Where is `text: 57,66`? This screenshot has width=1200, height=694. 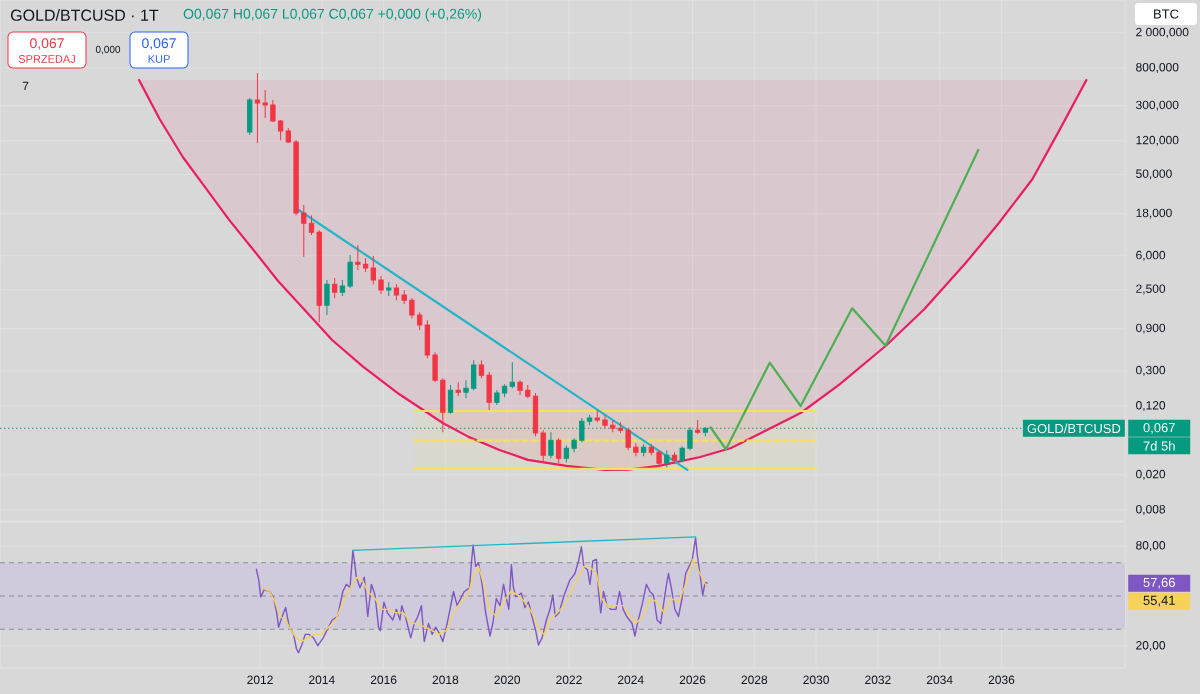
text: 57,66 is located at coordinates (1159, 583).